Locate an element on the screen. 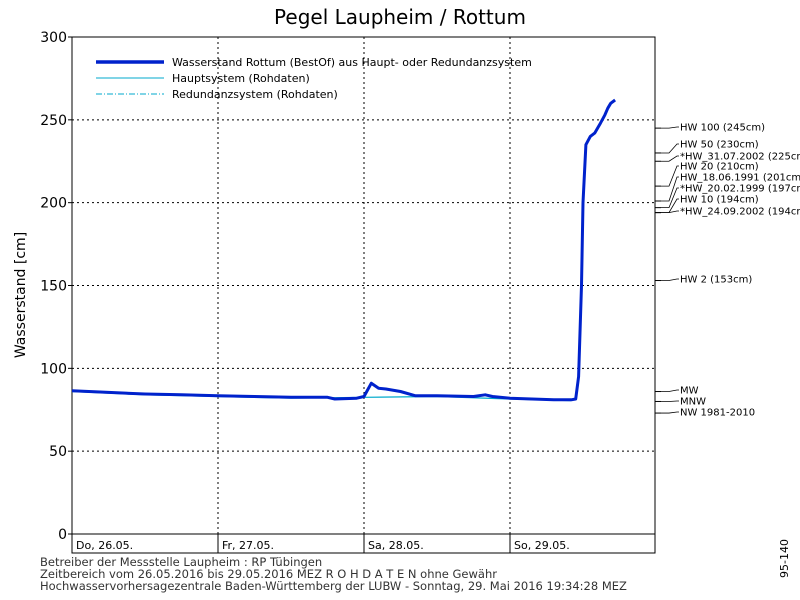  day-label: So, 29.05. is located at coordinates (542, 545).